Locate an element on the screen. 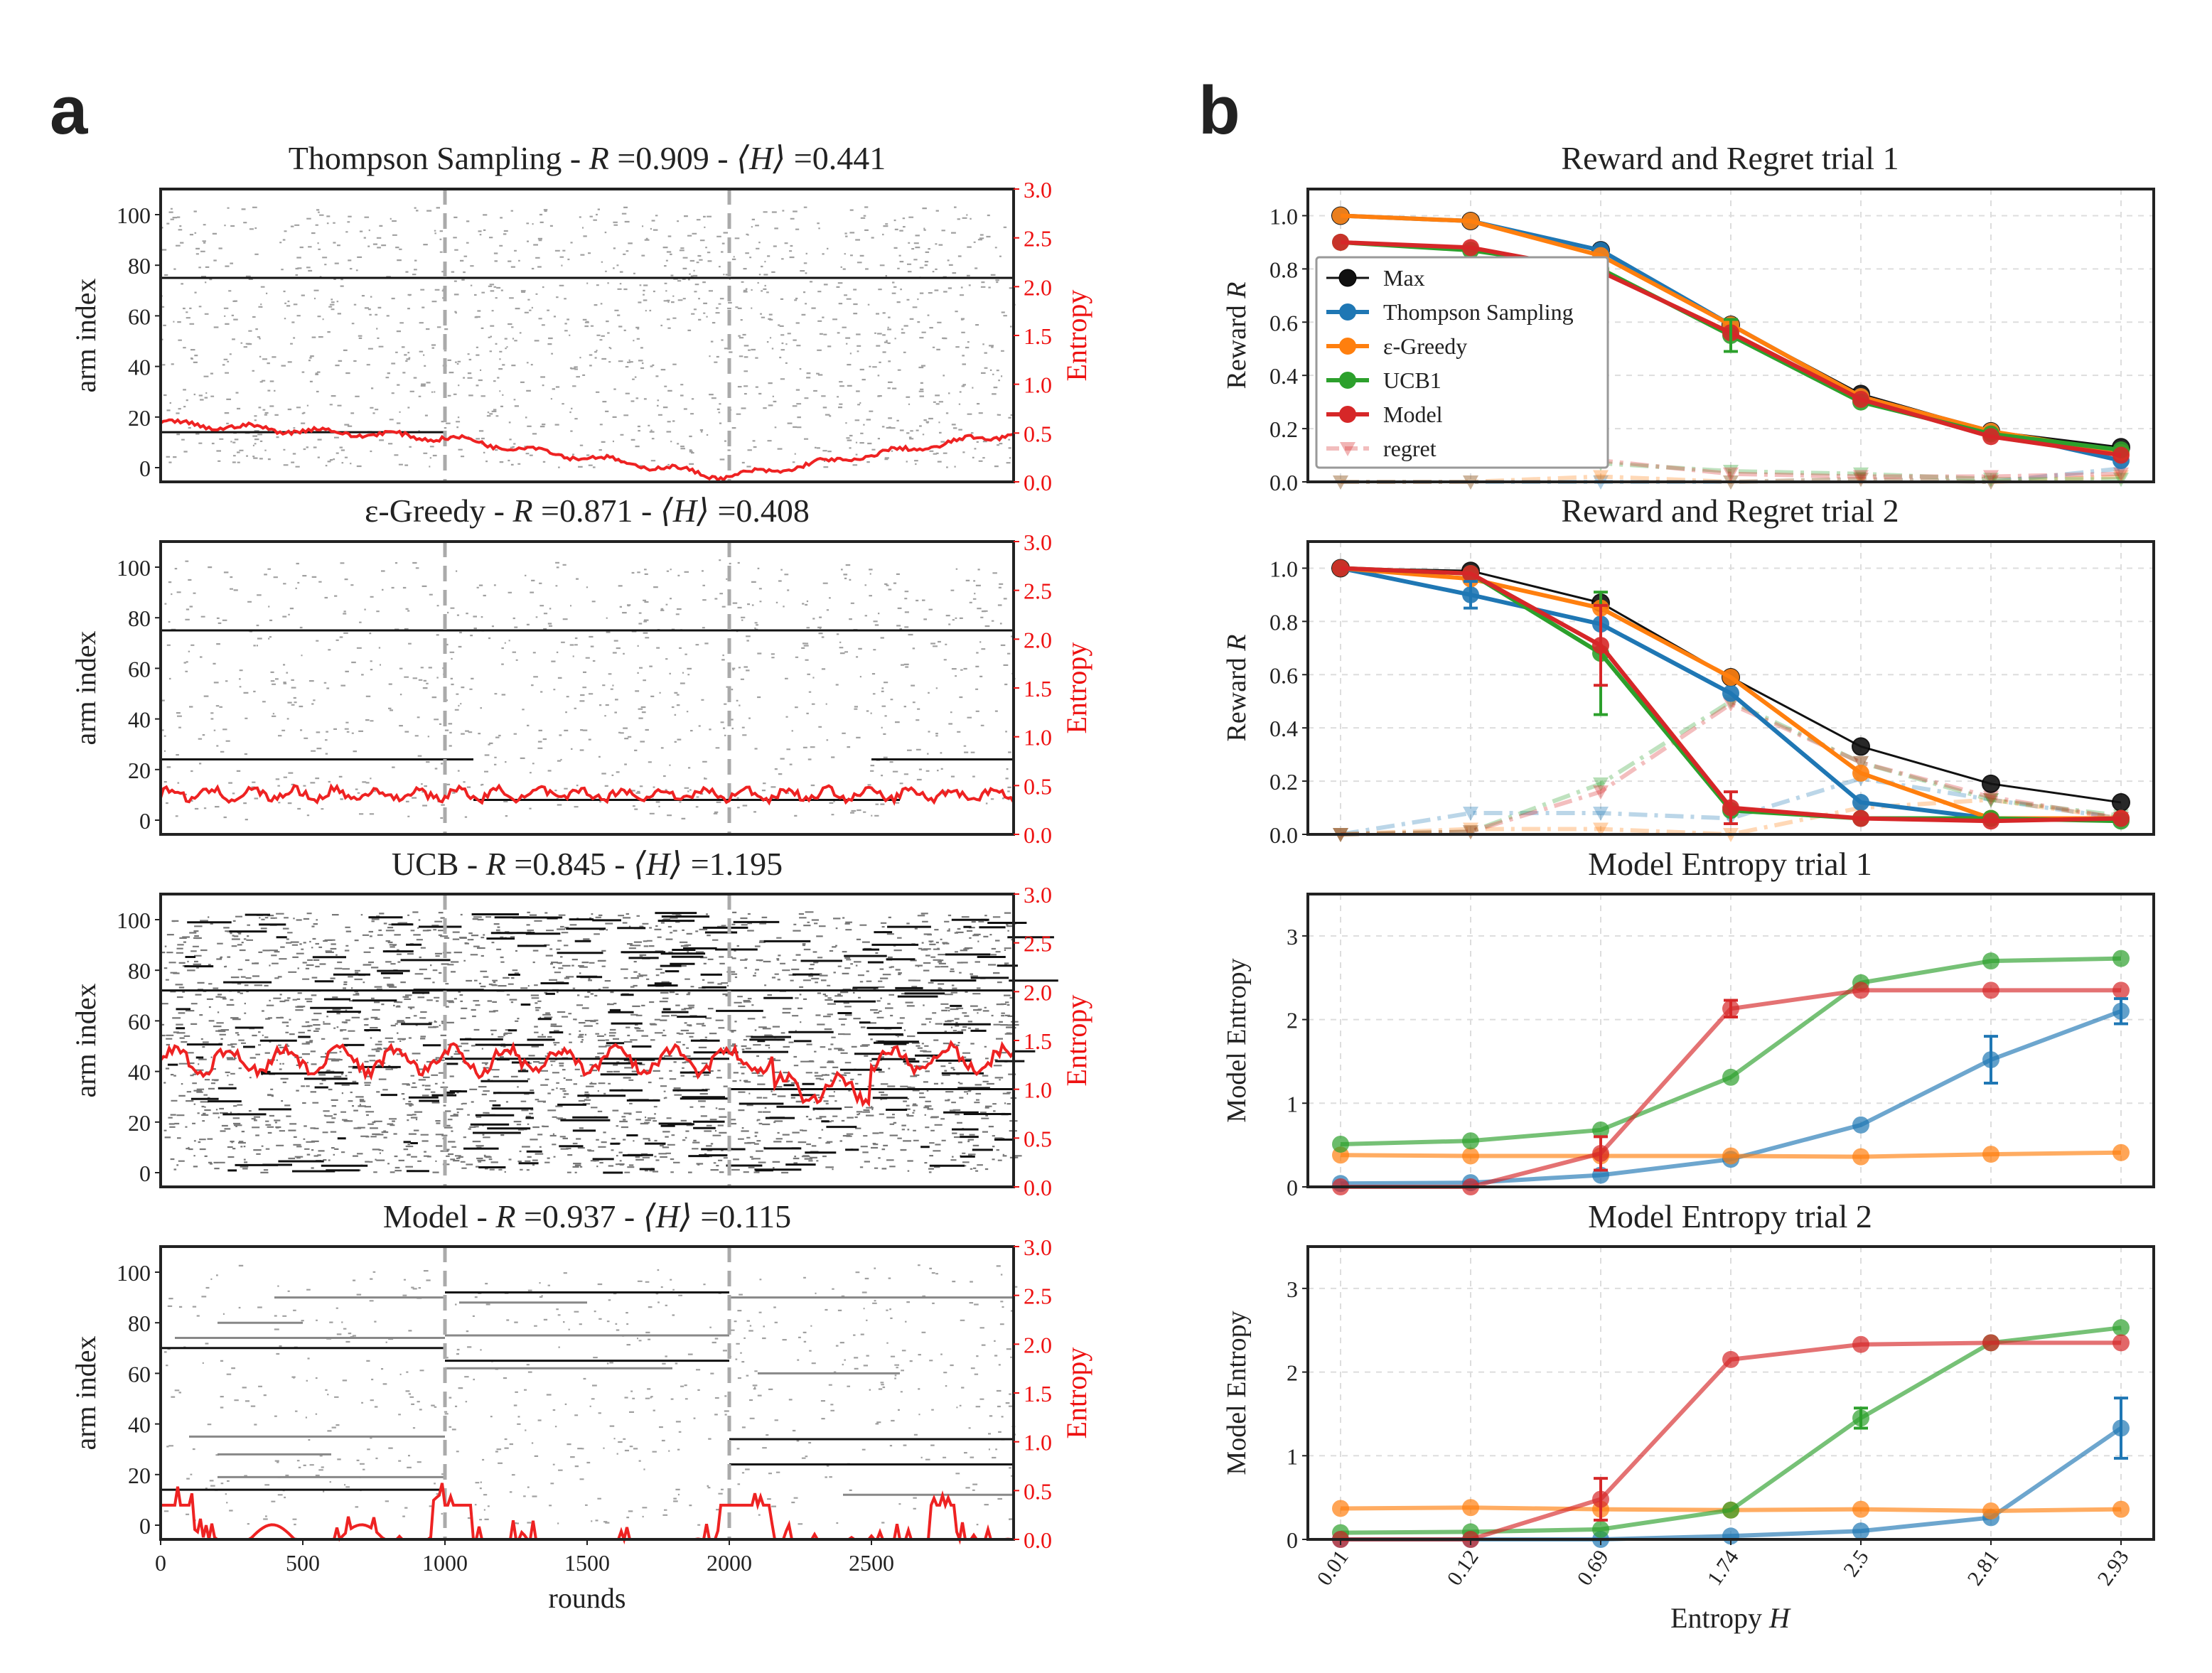 Image resolution: width=2212 pixels, height=1673 pixels. y-tick-label: 0.2 is located at coordinates (1283, 782).